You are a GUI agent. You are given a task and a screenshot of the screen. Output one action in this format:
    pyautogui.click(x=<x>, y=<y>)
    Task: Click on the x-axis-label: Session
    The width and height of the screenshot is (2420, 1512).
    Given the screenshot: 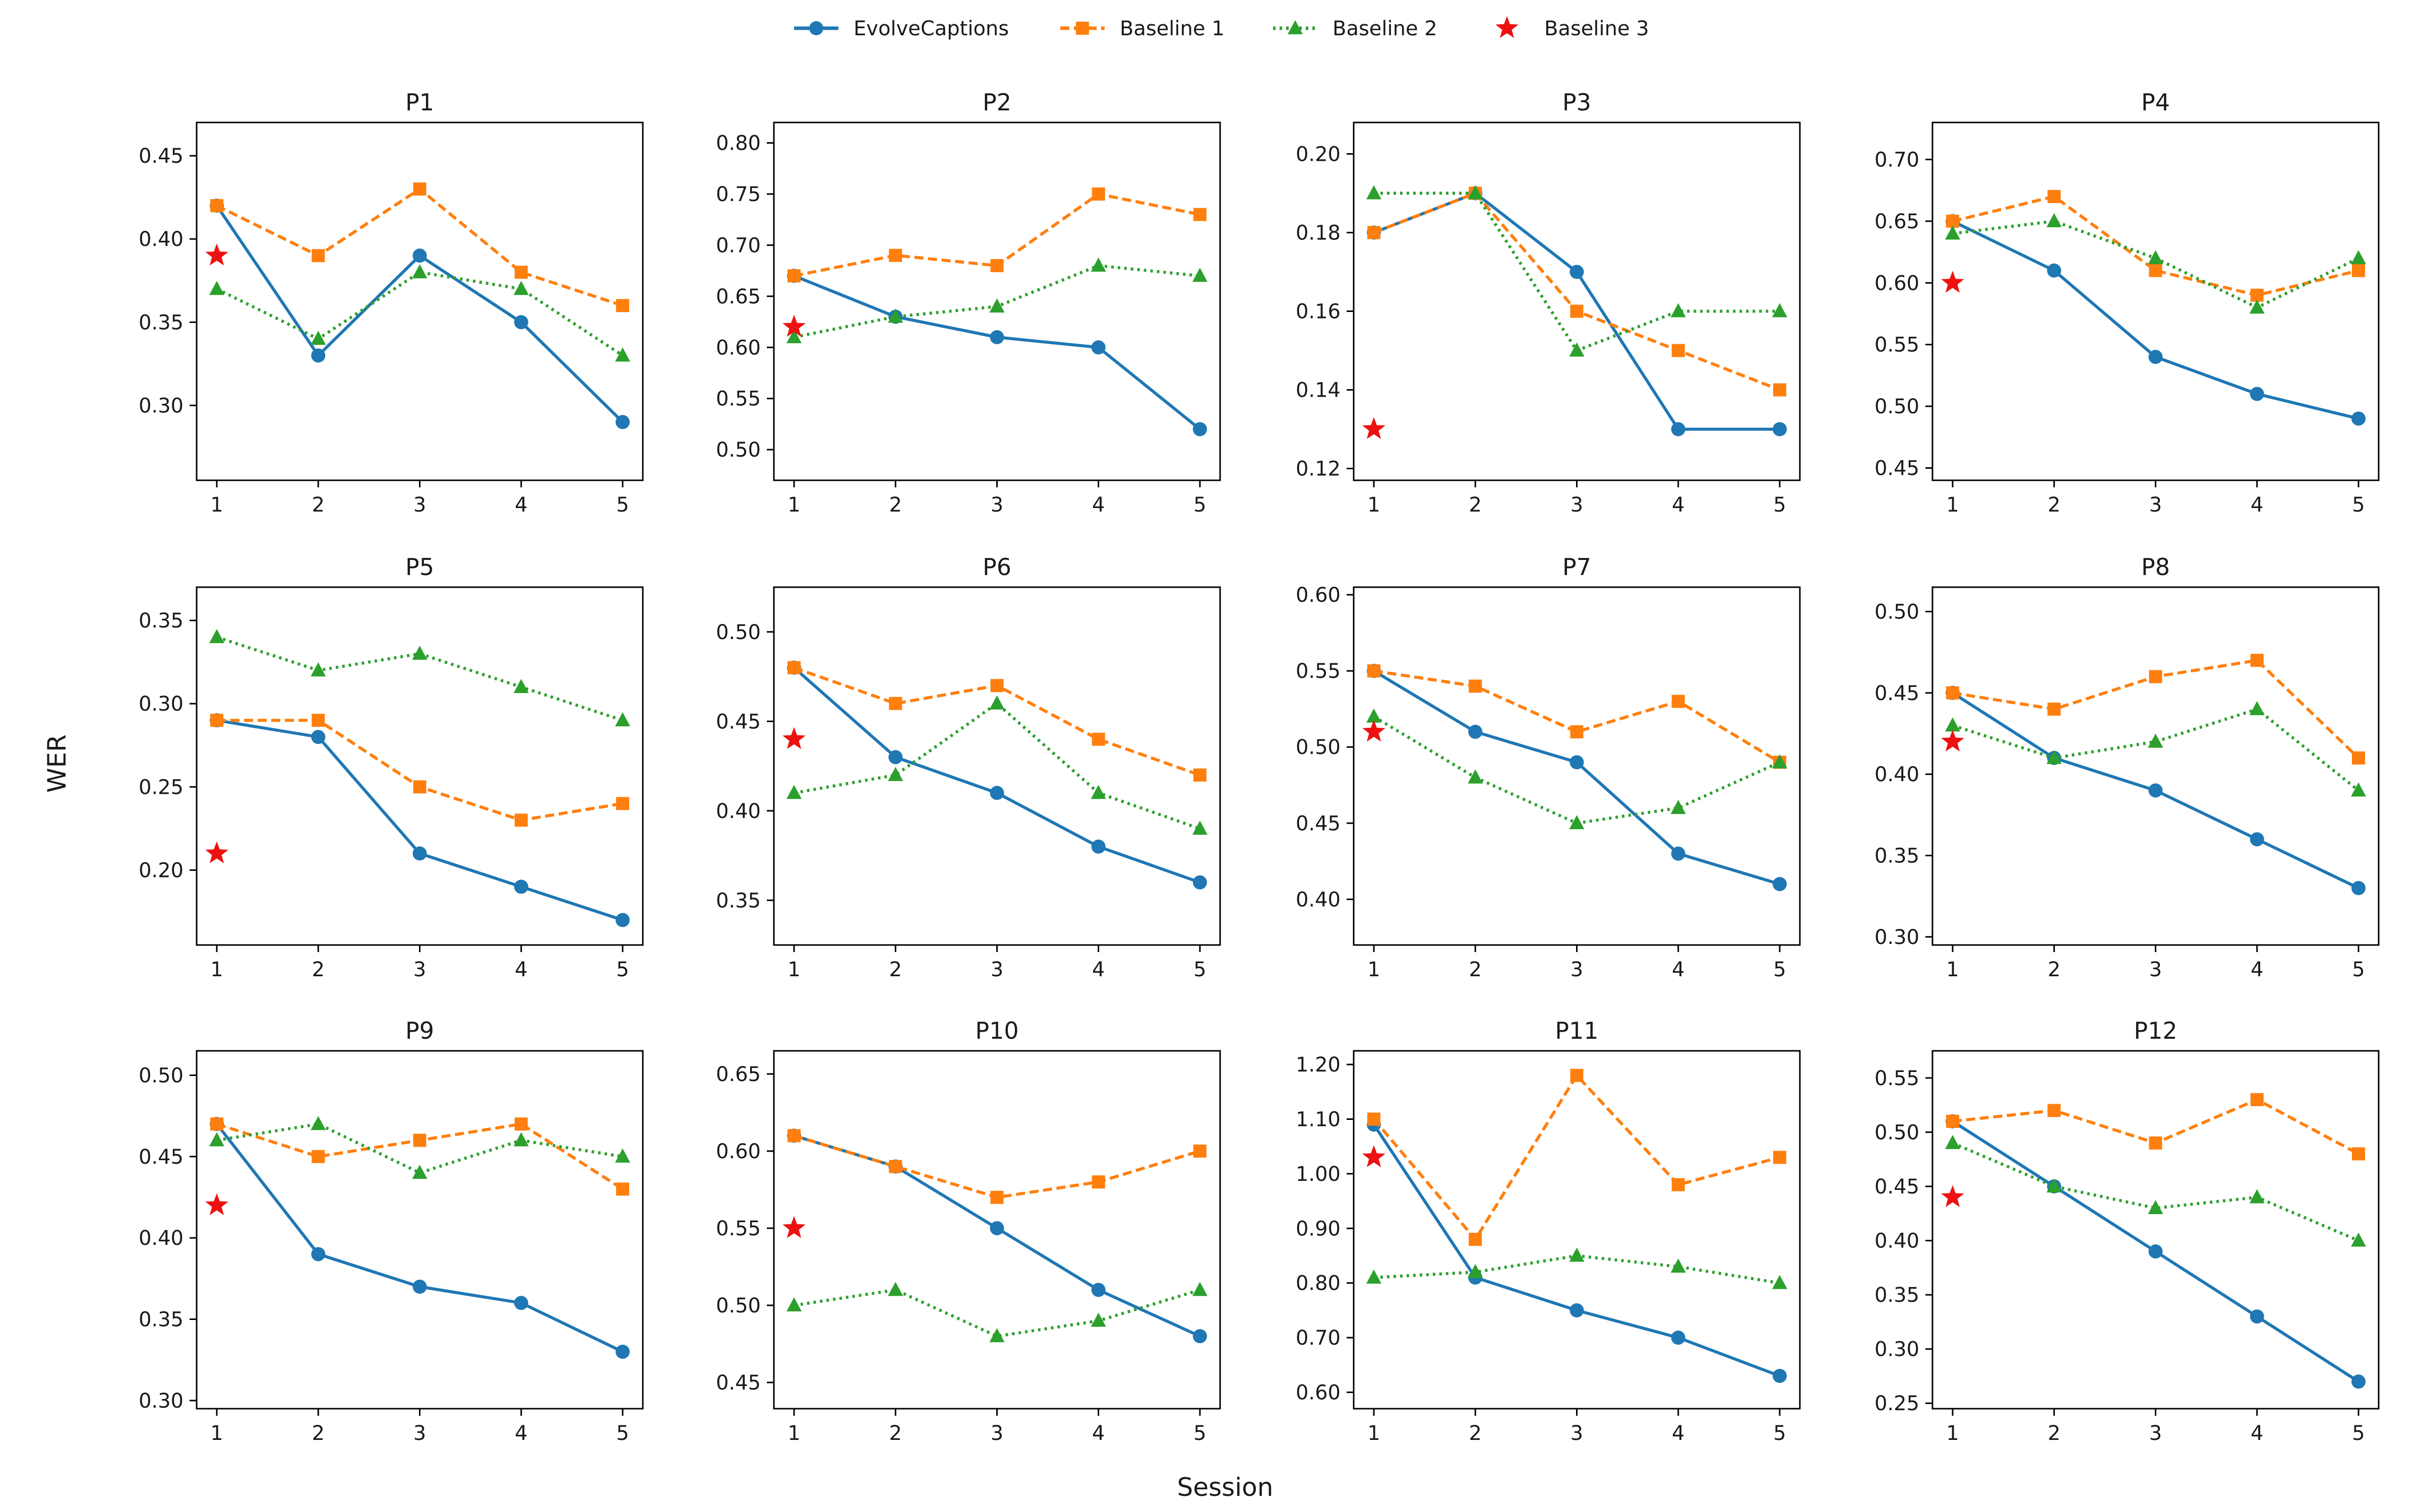 What is the action you would take?
    pyautogui.click(x=1225, y=1488)
    